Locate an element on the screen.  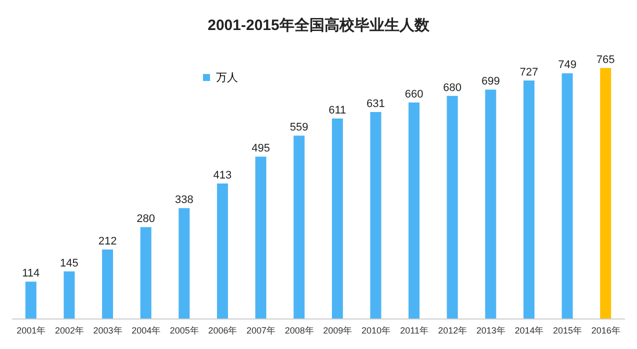
data-label: 660 is located at coordinates (414, 94).